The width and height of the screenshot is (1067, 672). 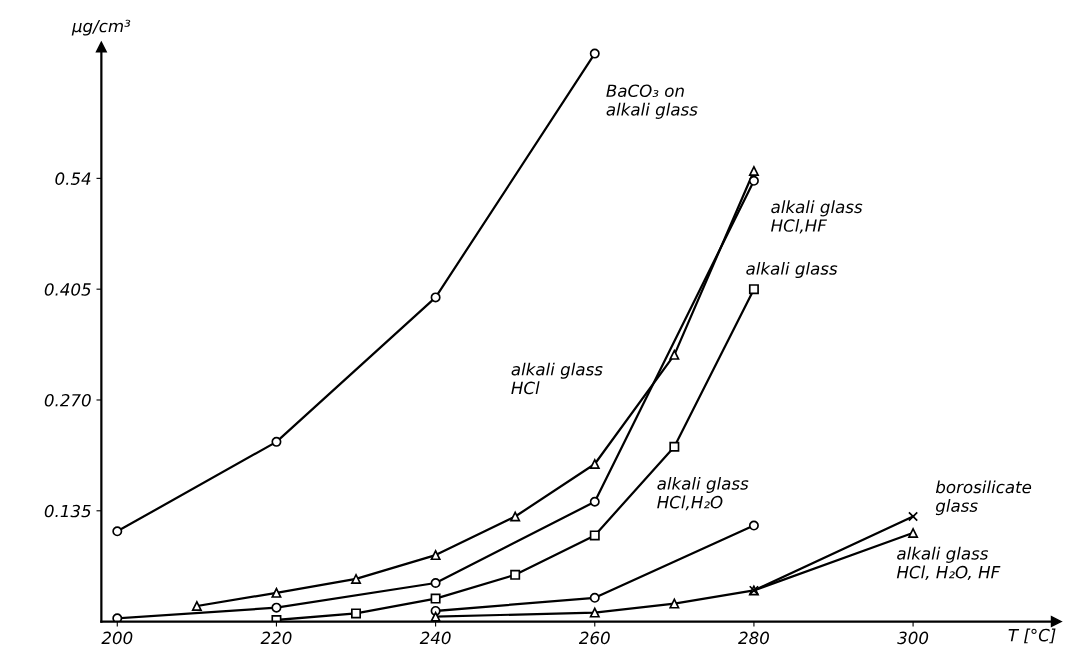 What do you see at coordinates (276, 638) in the screenshot?
I see `x-tick-label: 220` at bounding box center [276, 638].